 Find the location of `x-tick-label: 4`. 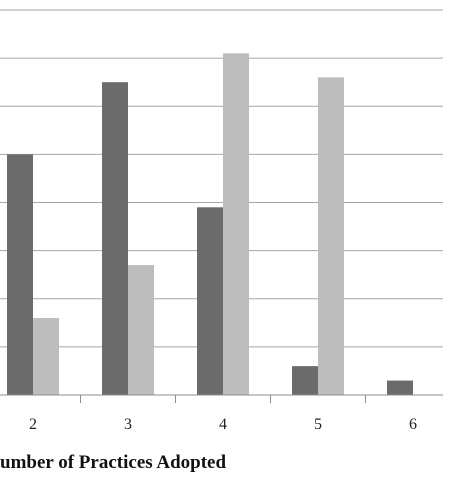

x-tick-label: 4 is located at coordinates (223, 424).